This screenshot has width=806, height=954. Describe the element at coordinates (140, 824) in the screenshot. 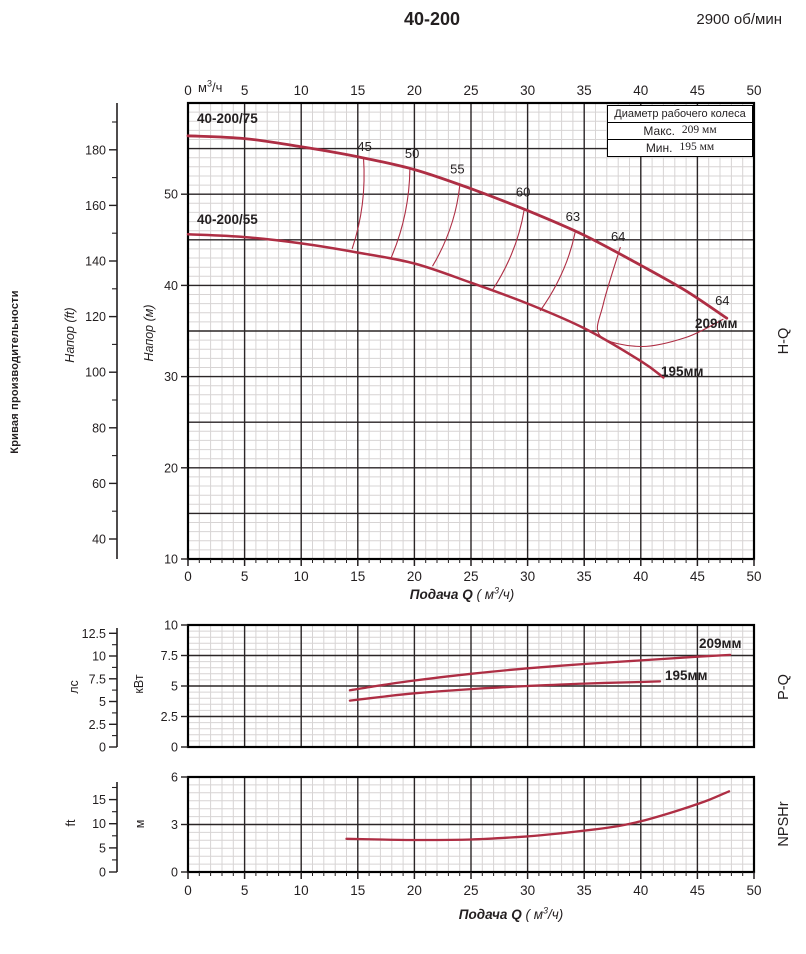

I see `npsh-m-axis-title: м` at that location.